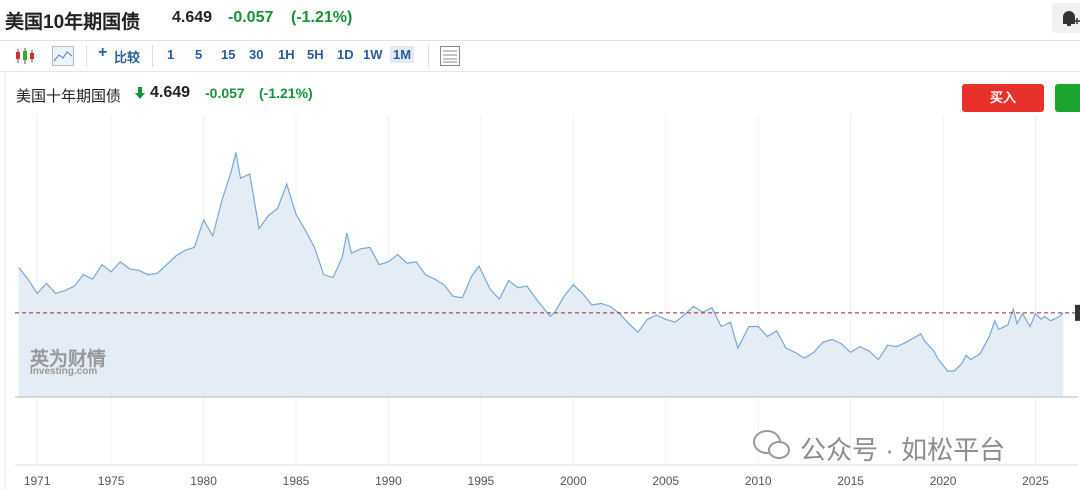 The width and height of the screenshot is (1080, 490). I want to click on x-tick-label: 1971, so click(37, 481).